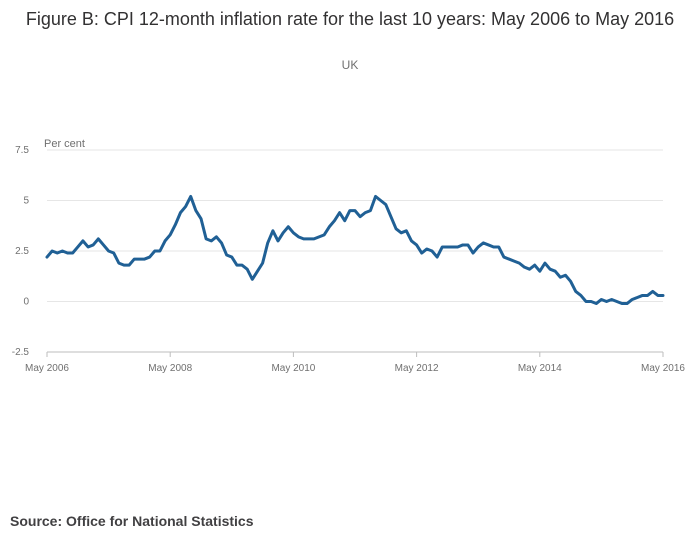 The width and height of the screenshot is (700, 549). Describe the element at coordinates (540, 368) in the screenshot. I see `x-tick-label: May 2014` at that location.